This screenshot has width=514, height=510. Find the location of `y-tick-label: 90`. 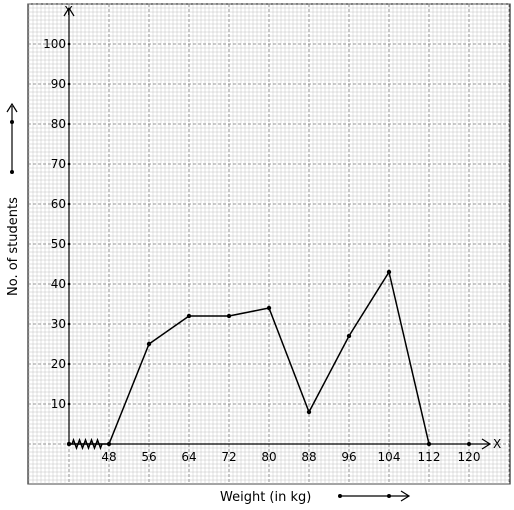

y-tick-label: 90 is located at coordinates (58, 84).